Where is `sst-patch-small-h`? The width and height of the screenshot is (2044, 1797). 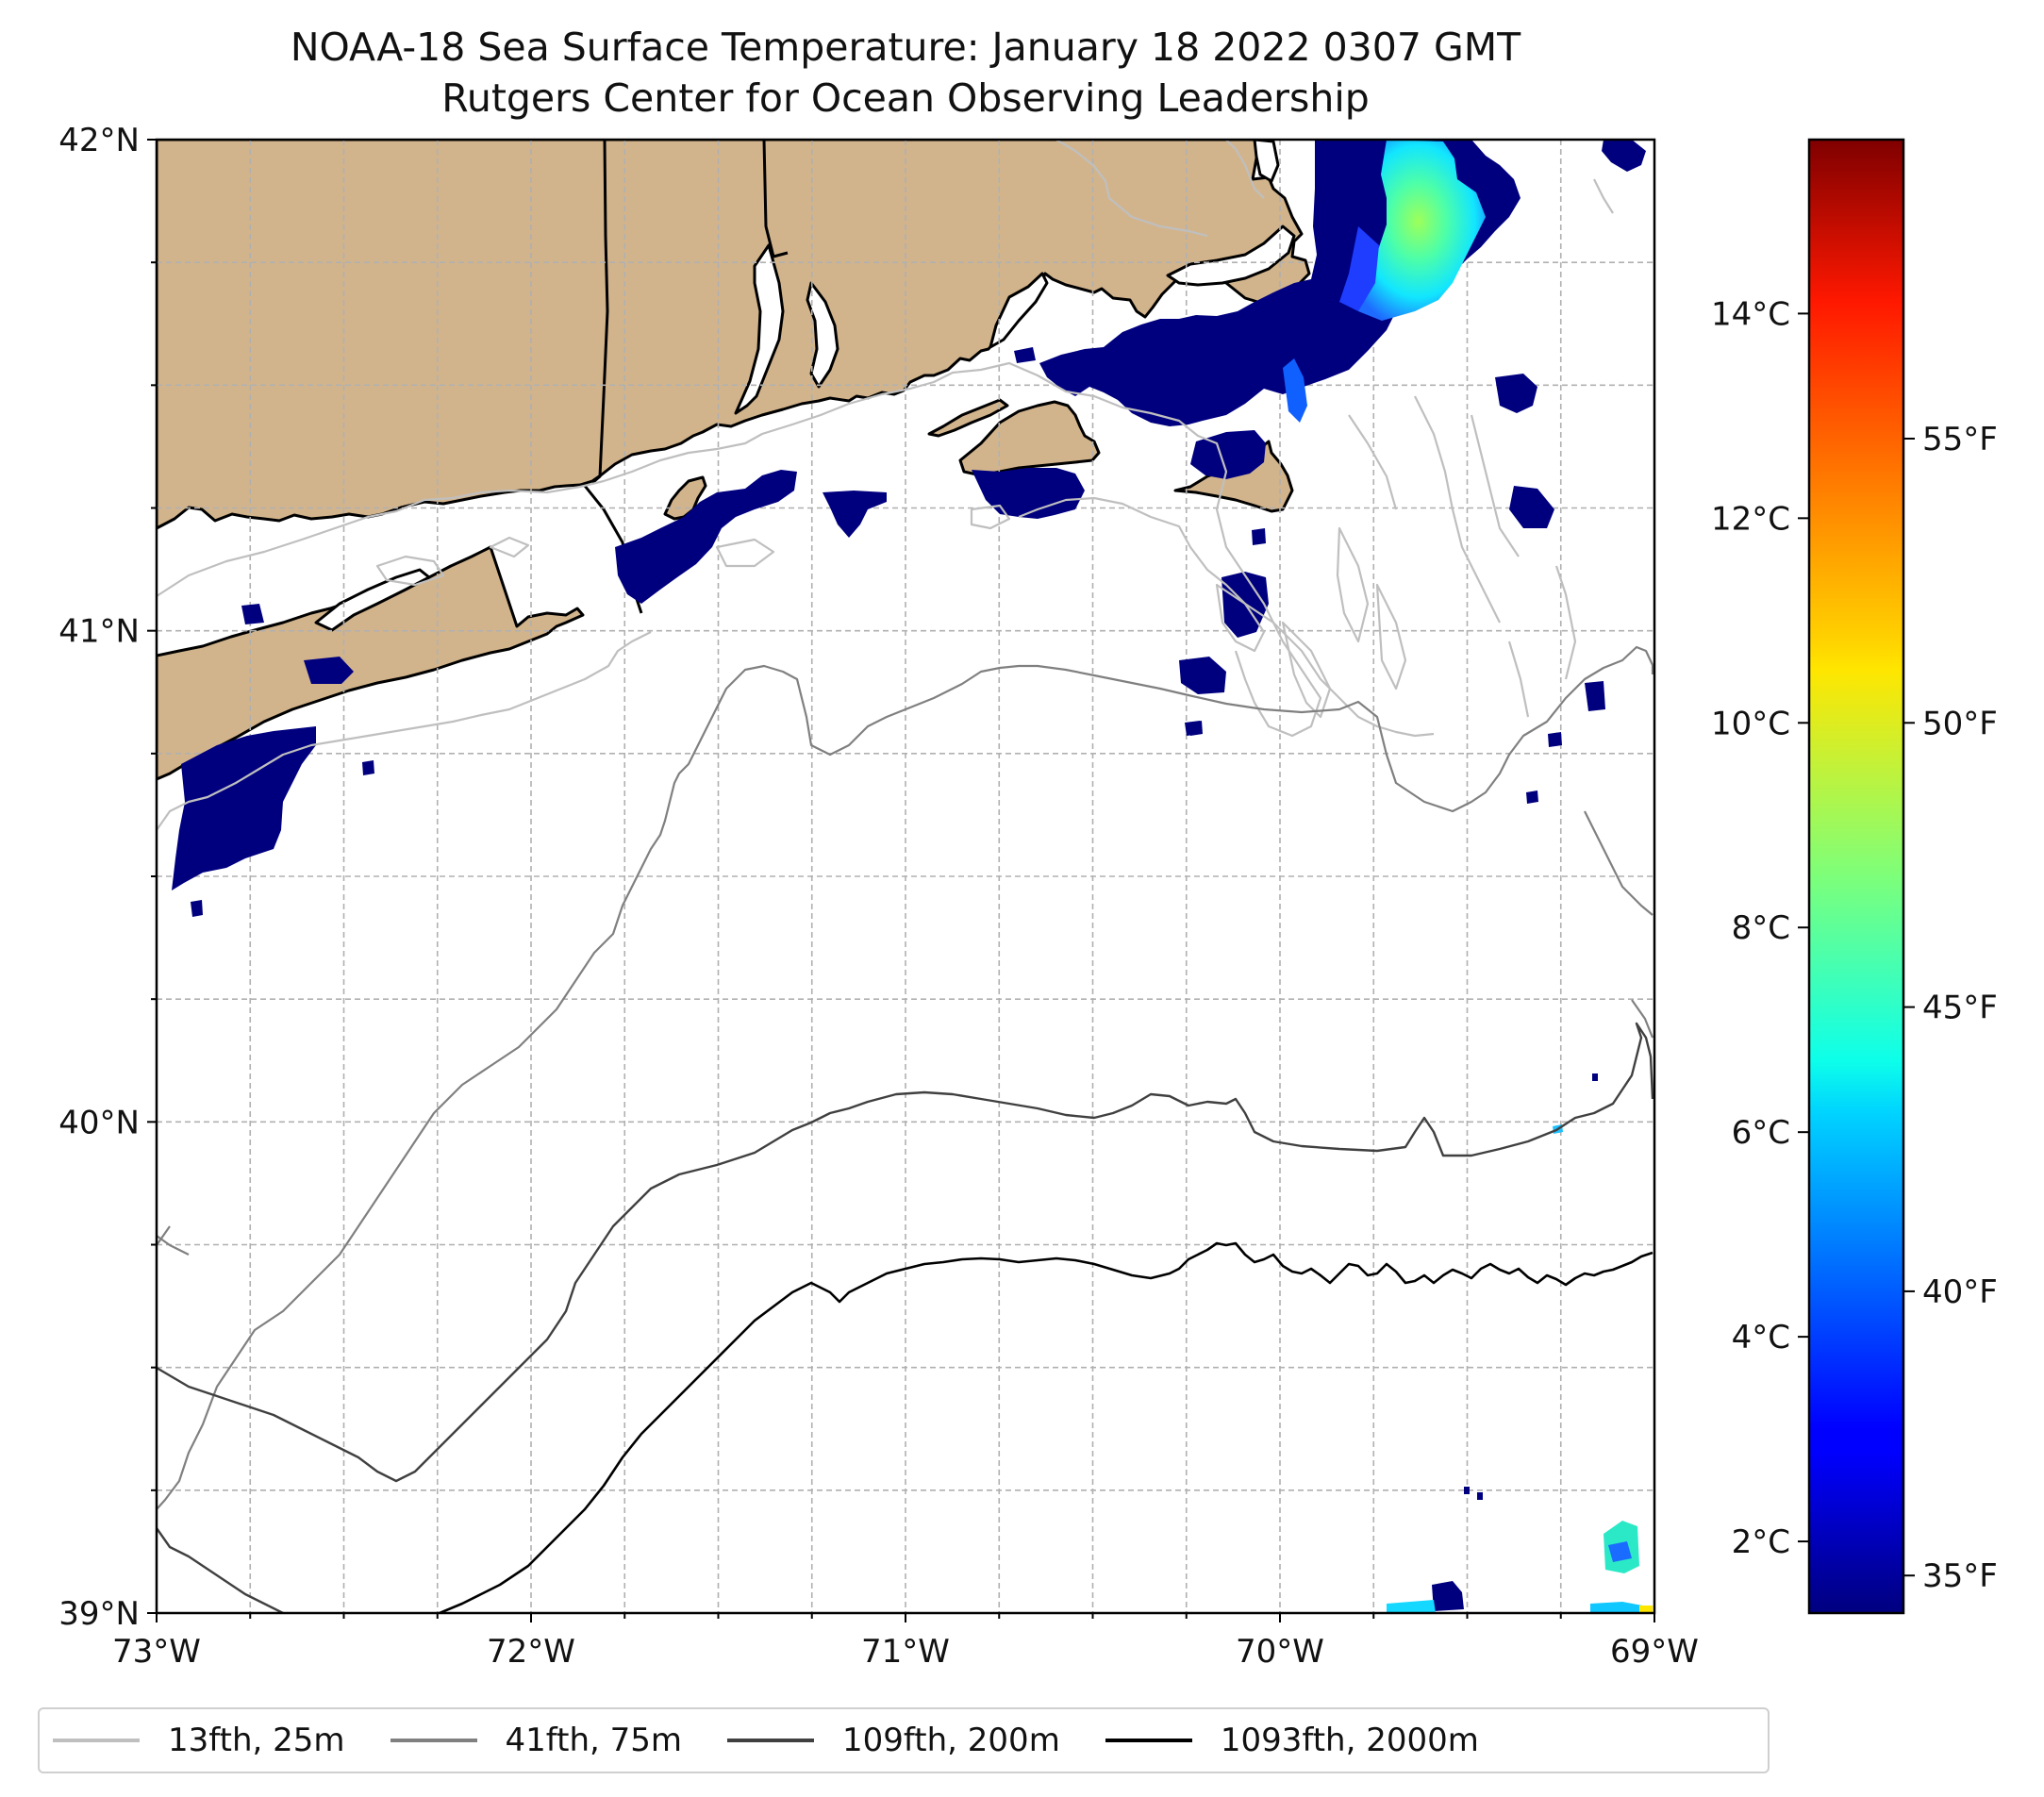 sst-patch-small-h is located at coordinates (1259, 536).